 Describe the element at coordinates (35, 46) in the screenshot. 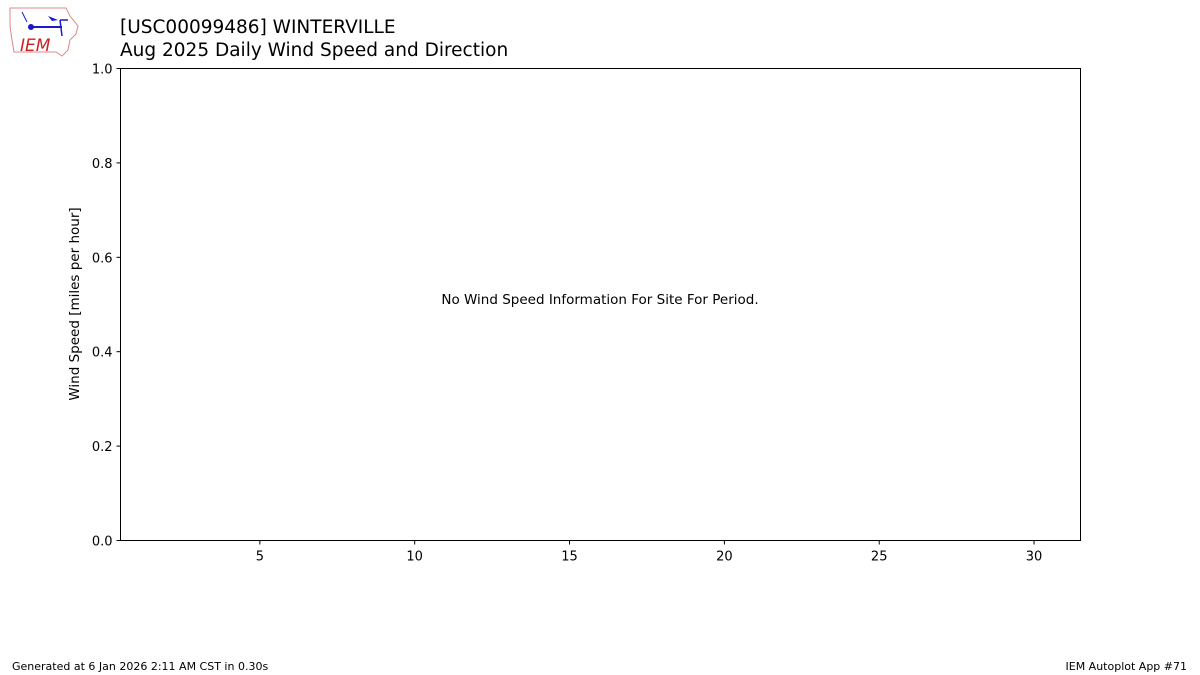

I see `svg-text: IEM` at that location.